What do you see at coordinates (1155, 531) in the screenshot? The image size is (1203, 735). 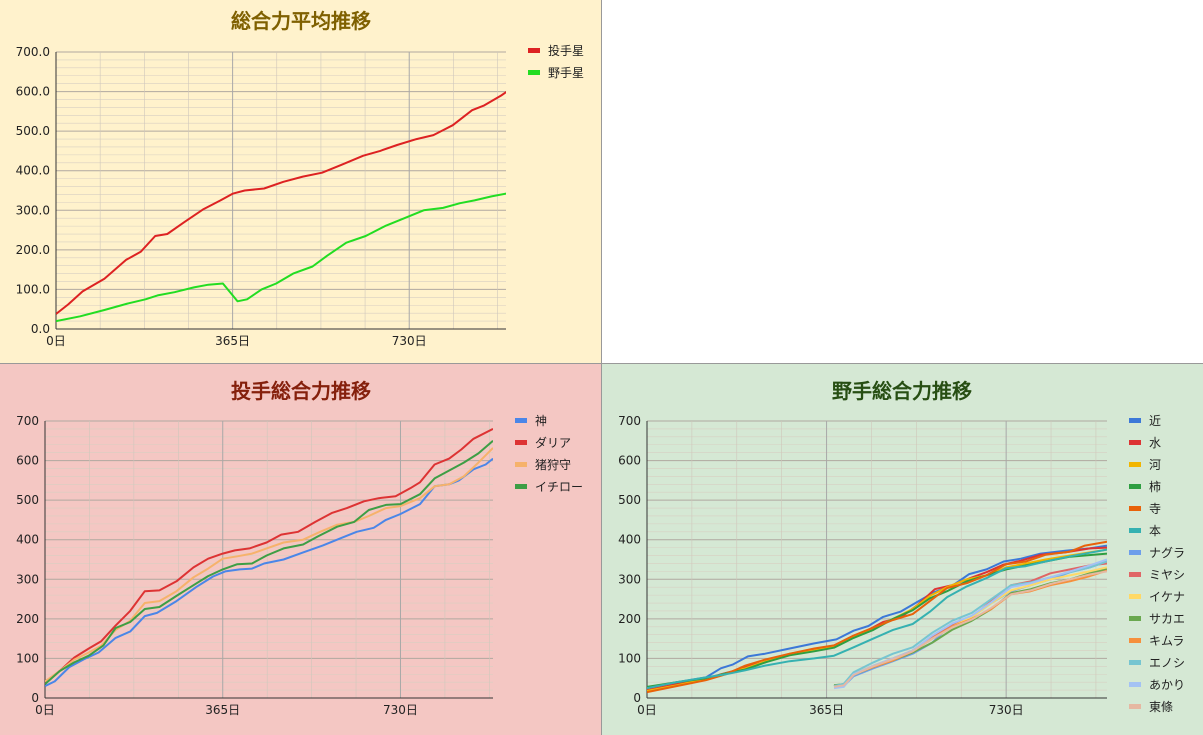 I see `legend-label: 本` at bounding box center [1155, 531].